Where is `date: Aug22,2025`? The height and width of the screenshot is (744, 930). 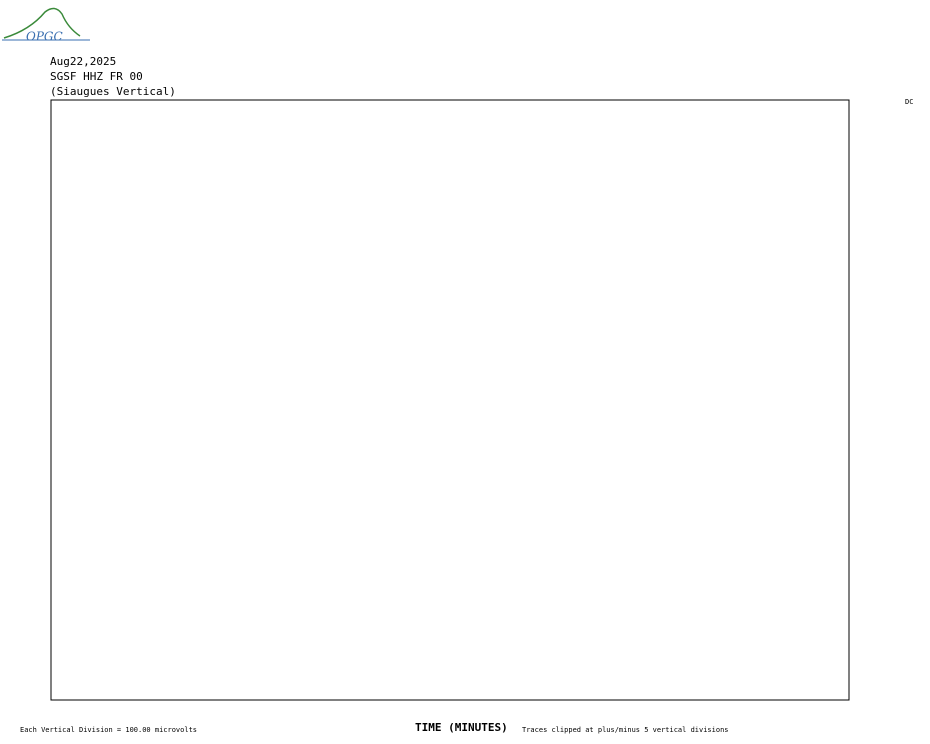
date: Aug22,2025 is located at coordinates (83, 61).